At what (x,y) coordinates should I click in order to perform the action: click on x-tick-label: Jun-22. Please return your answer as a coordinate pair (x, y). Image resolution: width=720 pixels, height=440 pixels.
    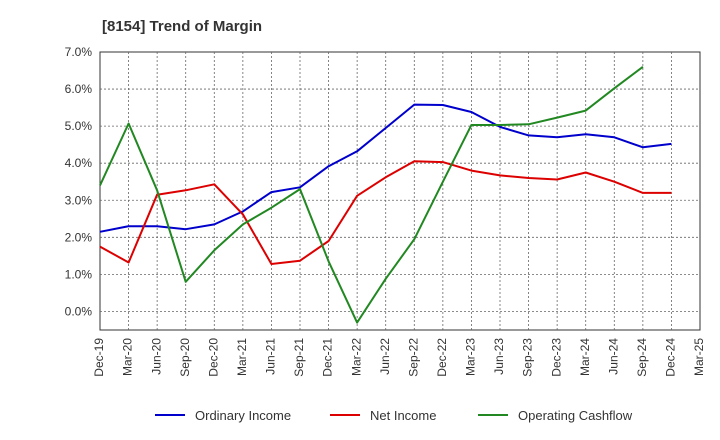
    Looking at the image, I should click on (385, 356).